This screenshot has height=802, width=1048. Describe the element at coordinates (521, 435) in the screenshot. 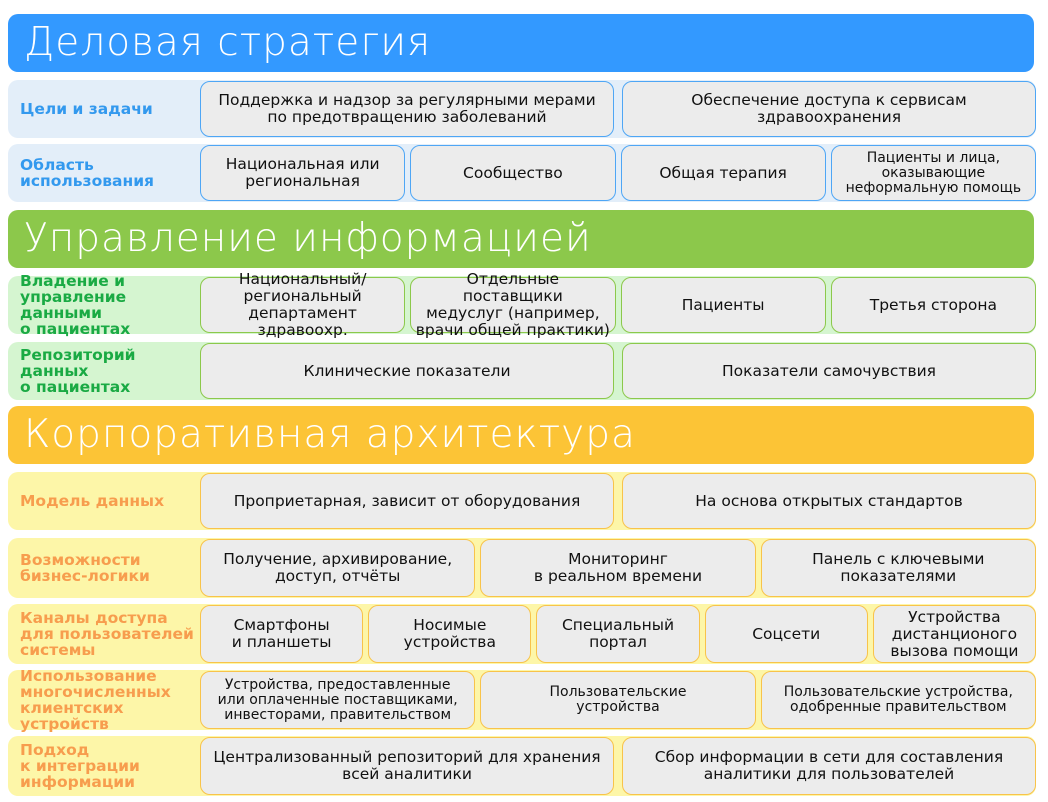

I see `section-header: Корпоративная архитектура` at that location.